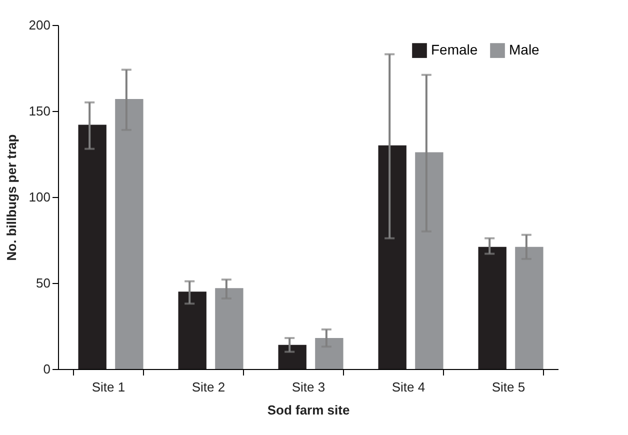 The height and width of the screenshot is (435, 628). What do you see at coordinates (39, 25) in the screenshot?
I see `y-tick-label: 200` at bounding box center [39, 25].